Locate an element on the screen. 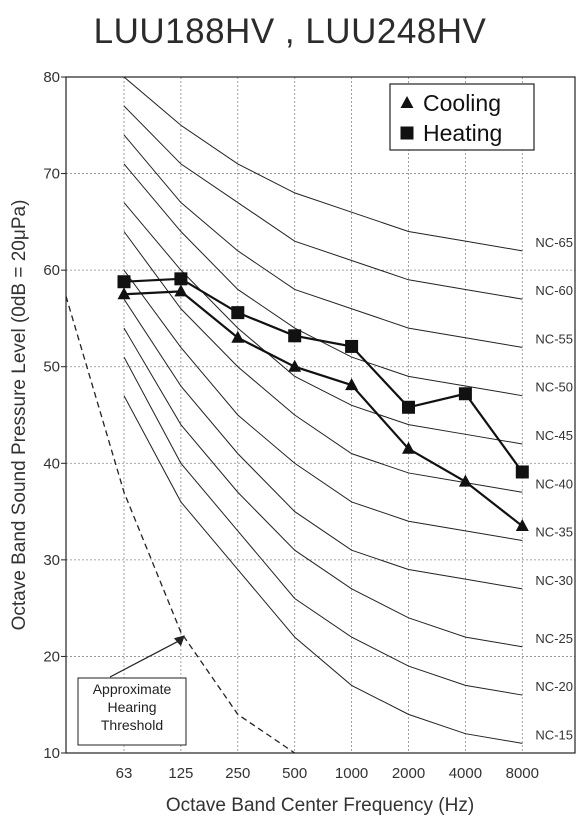 The image size is (580, 819). x-tick-label-2000: 2000 is located at coordinates (408, 773).